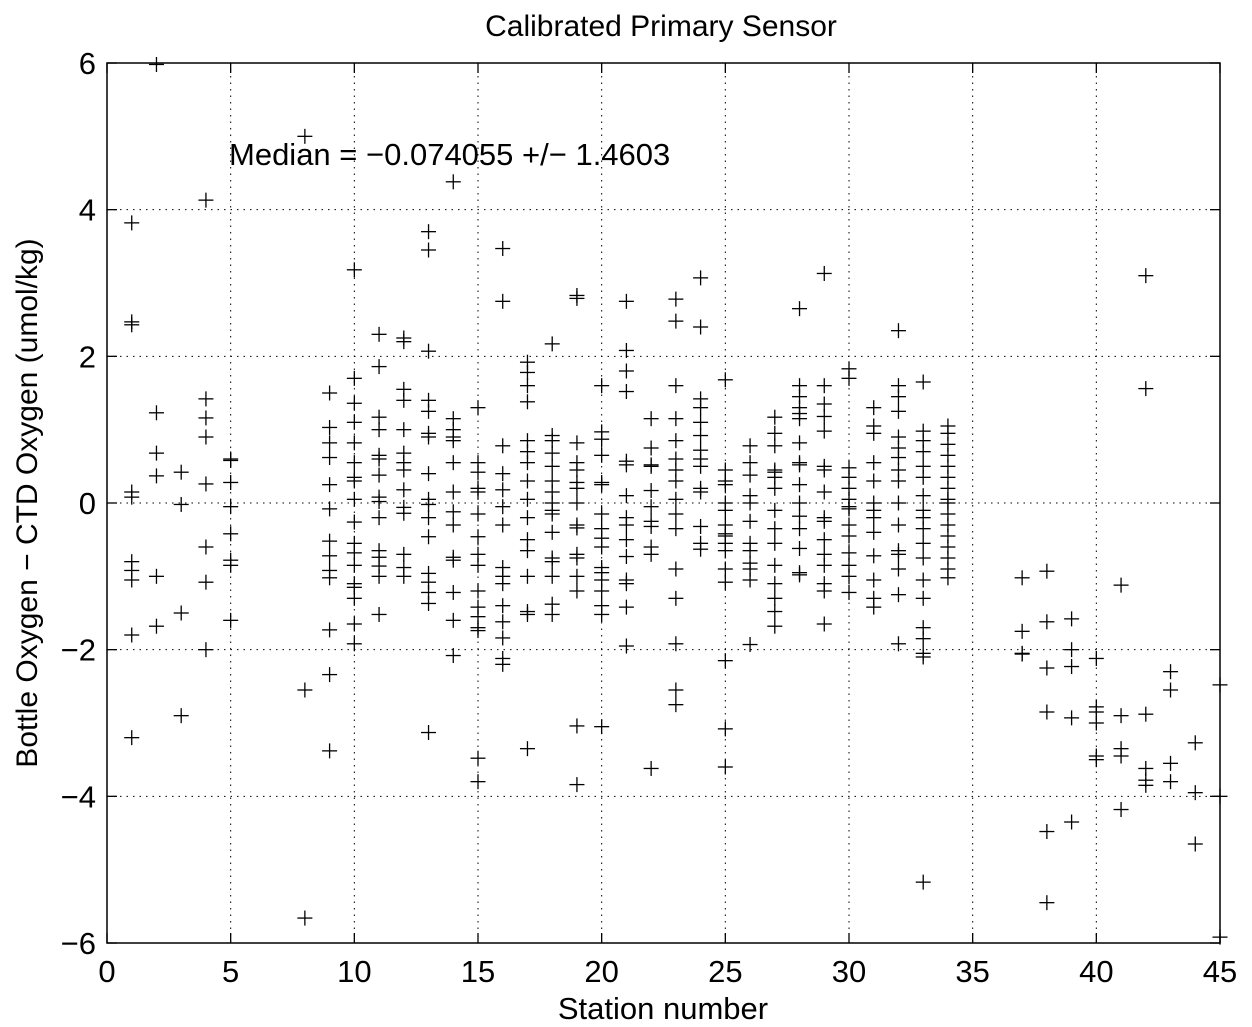 The height and width of the screenshot is (1027, 1252). What do you see at coordinates (661, 26) in the screenshot?
I see `chart-title: Calibrated Primary Sensor` at bounding box center [661, 26].